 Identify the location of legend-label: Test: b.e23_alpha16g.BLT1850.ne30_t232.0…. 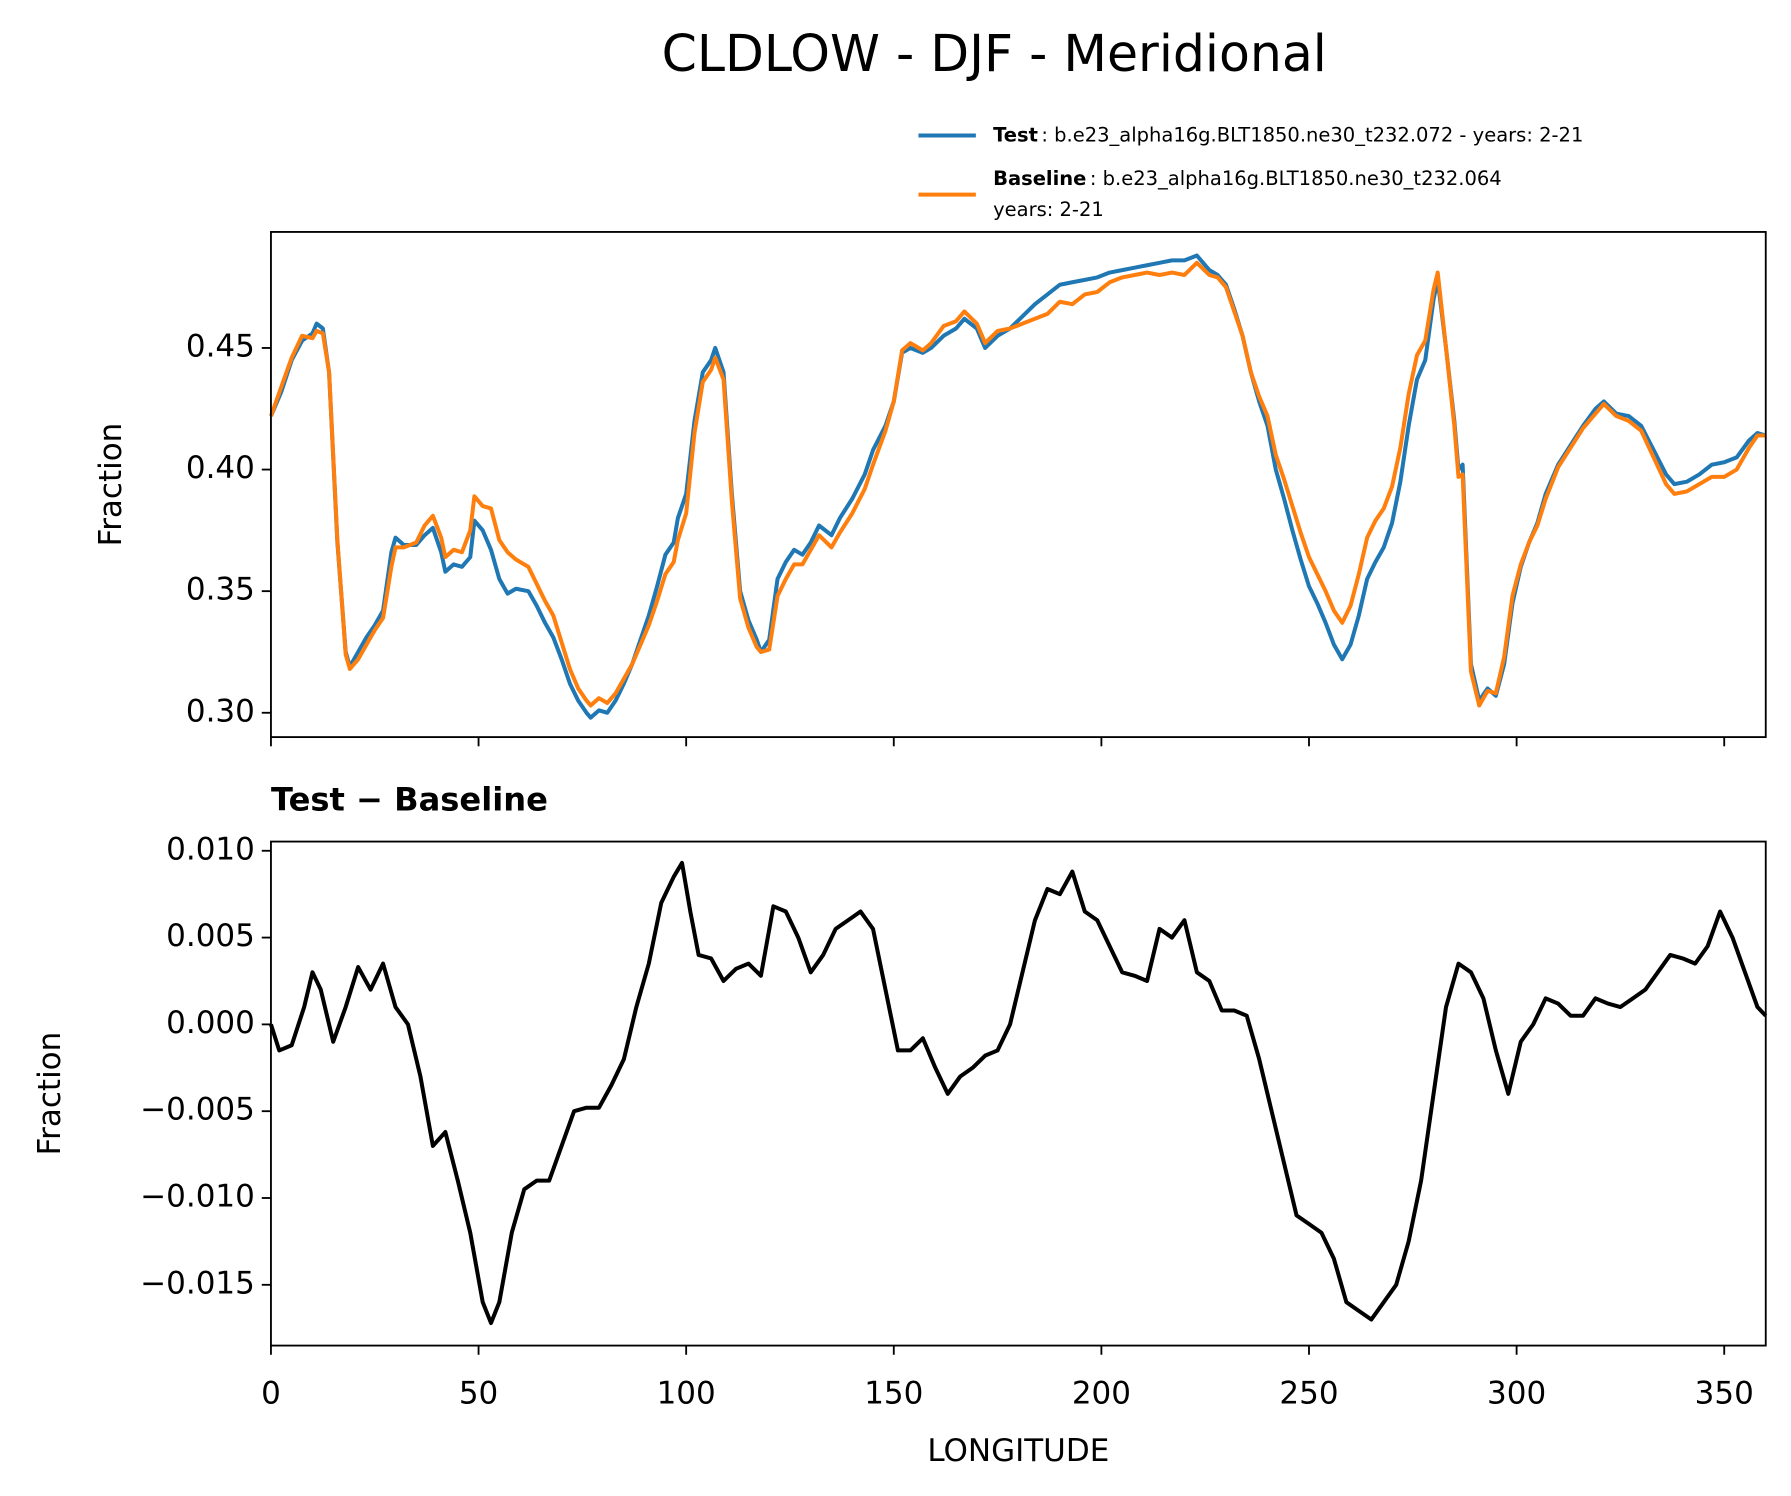
(1288, 134).